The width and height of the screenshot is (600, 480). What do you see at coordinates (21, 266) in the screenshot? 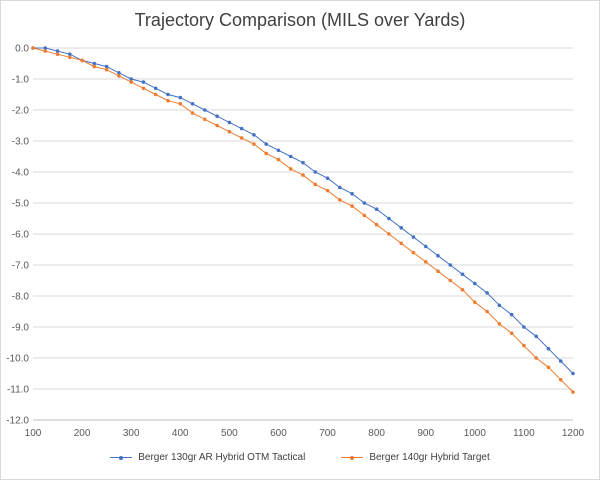
I see `y-tick-label: -7.0` at bounding box center [21, 266].